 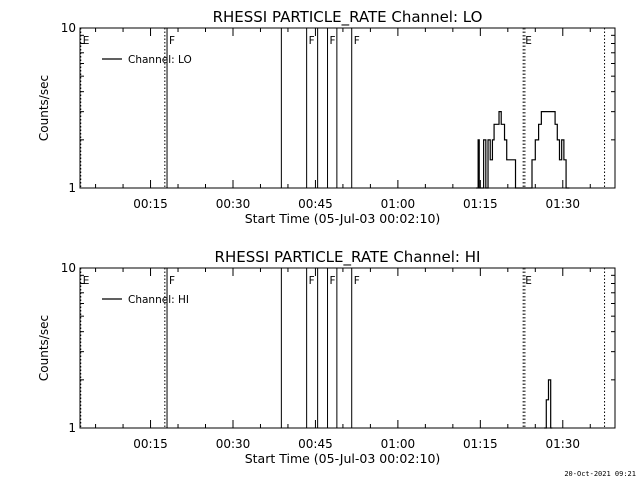 What do you see at coordinates (158, 300) in the screenshot?
I see `legend-label: Channel: HI` at bounding box center [158, 300].